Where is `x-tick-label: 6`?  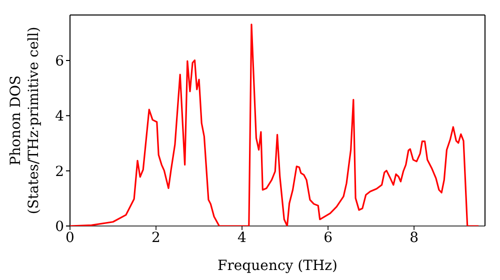
x-tick-label: 6 is located at coordinates (328, 238).